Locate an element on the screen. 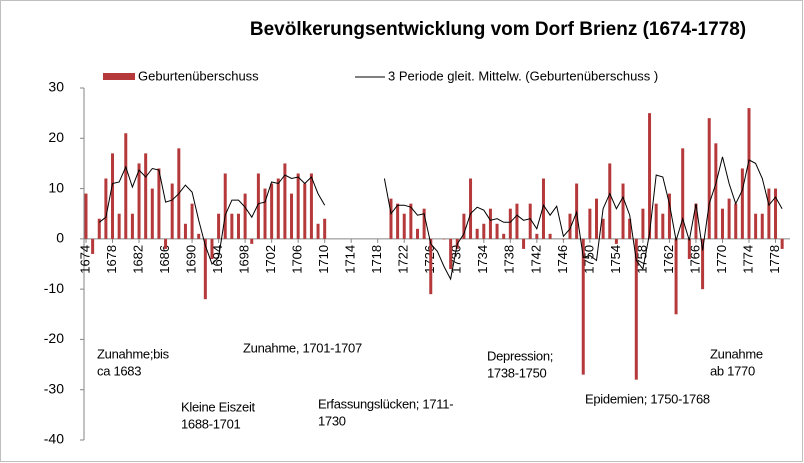 The height and width of the screenshot is (463, 804). legend-swatch is located at coordinates (119, 76).